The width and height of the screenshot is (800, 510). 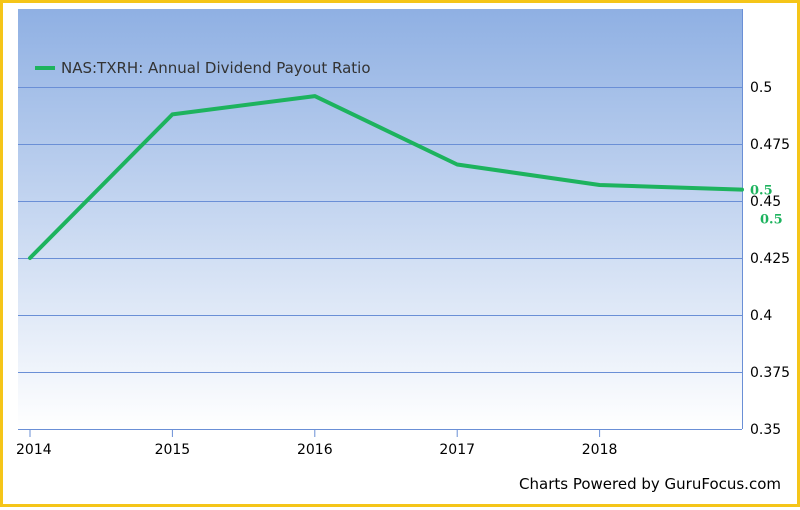 I want to click on legend-label: NAS:TXRH: Annual Dividend Payout Ratio, so click(x=216, y=68).